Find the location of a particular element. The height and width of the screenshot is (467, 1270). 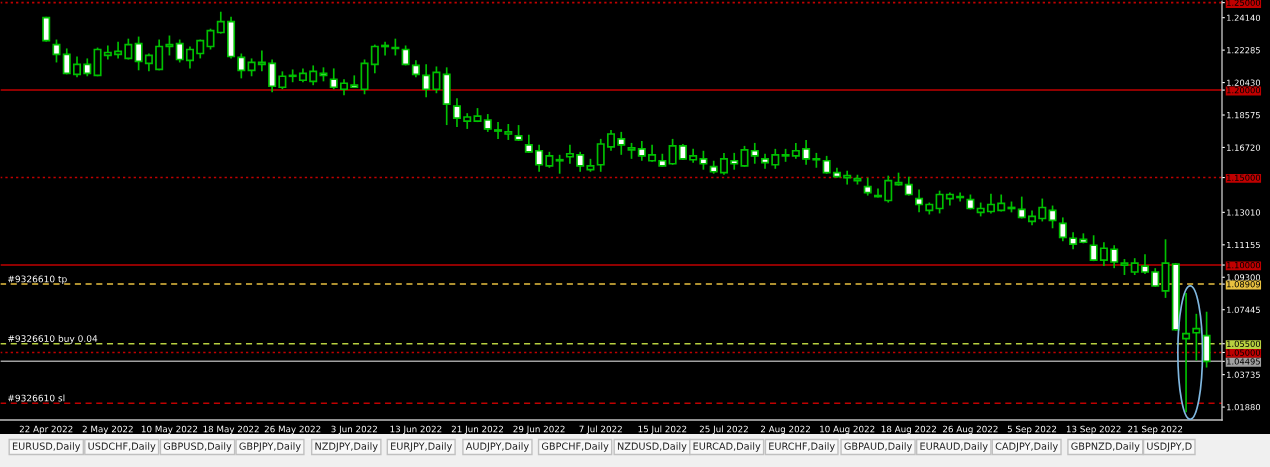

x-tick-label: 2 May 2022 is located at coordinates (107, 430).